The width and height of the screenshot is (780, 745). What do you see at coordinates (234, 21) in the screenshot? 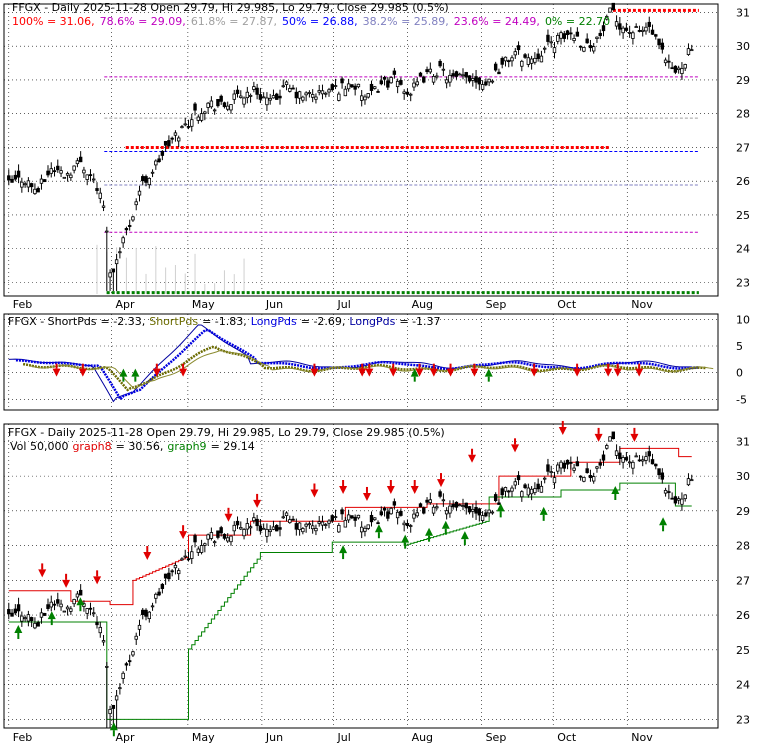
I see `fib-legend-entry: 61.8% = 27.87,` at bounding box center [234, 21].